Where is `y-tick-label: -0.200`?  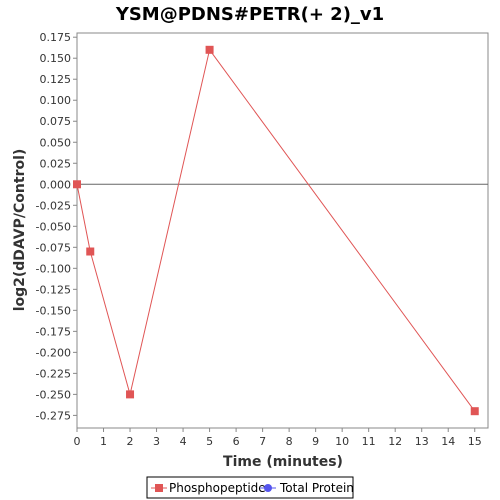 y-tick-label: -0.200 is located at coordinates (53, 352).